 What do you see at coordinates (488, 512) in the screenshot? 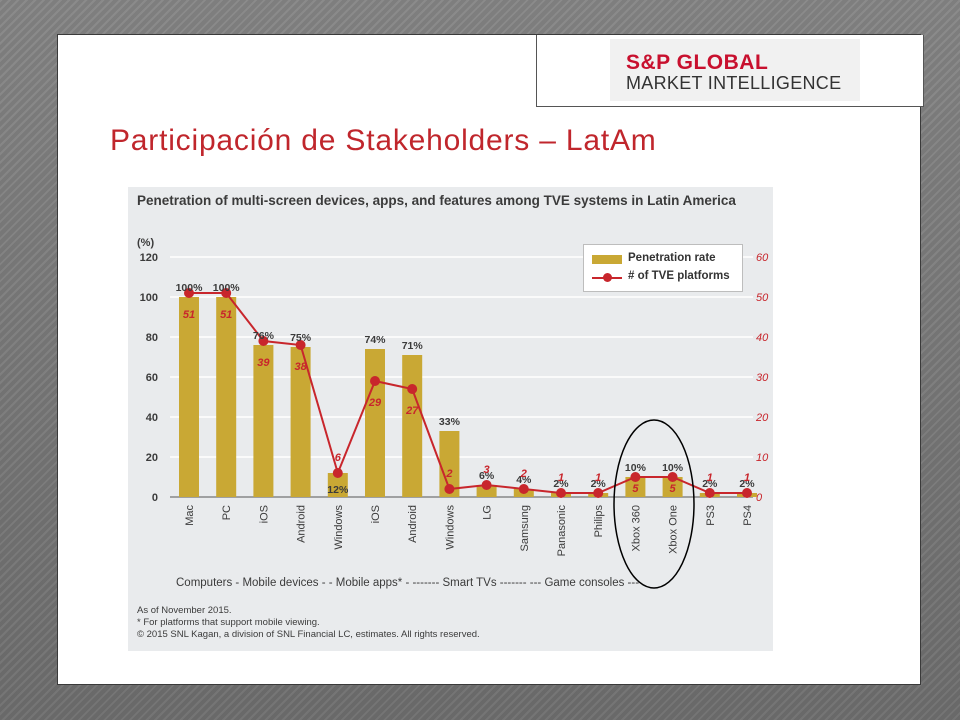
I see `x-category-label: LG` at bounding box center [488, 512].